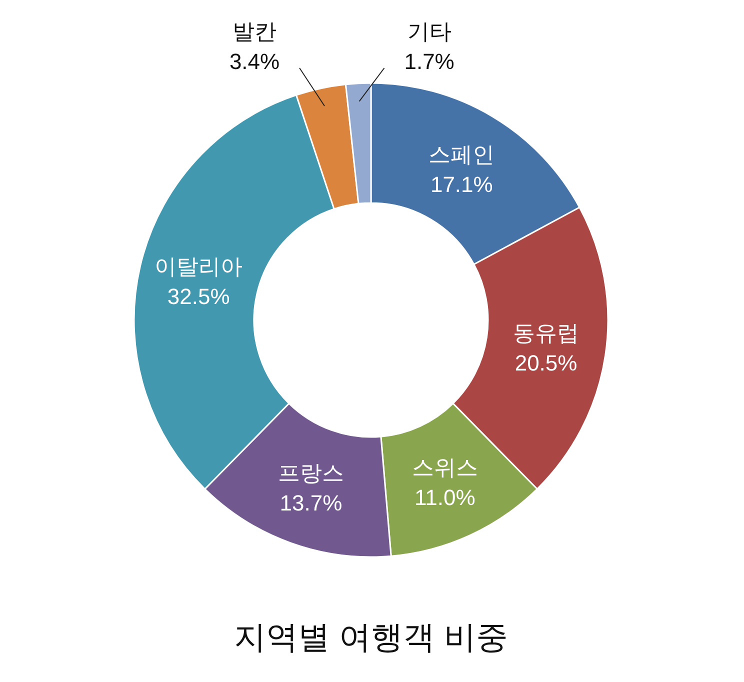 This screenshot has width=744, height=682. Describe the element at coordinates (429, 31) in the screenshot. I see `slice-label: 기타` at that location.